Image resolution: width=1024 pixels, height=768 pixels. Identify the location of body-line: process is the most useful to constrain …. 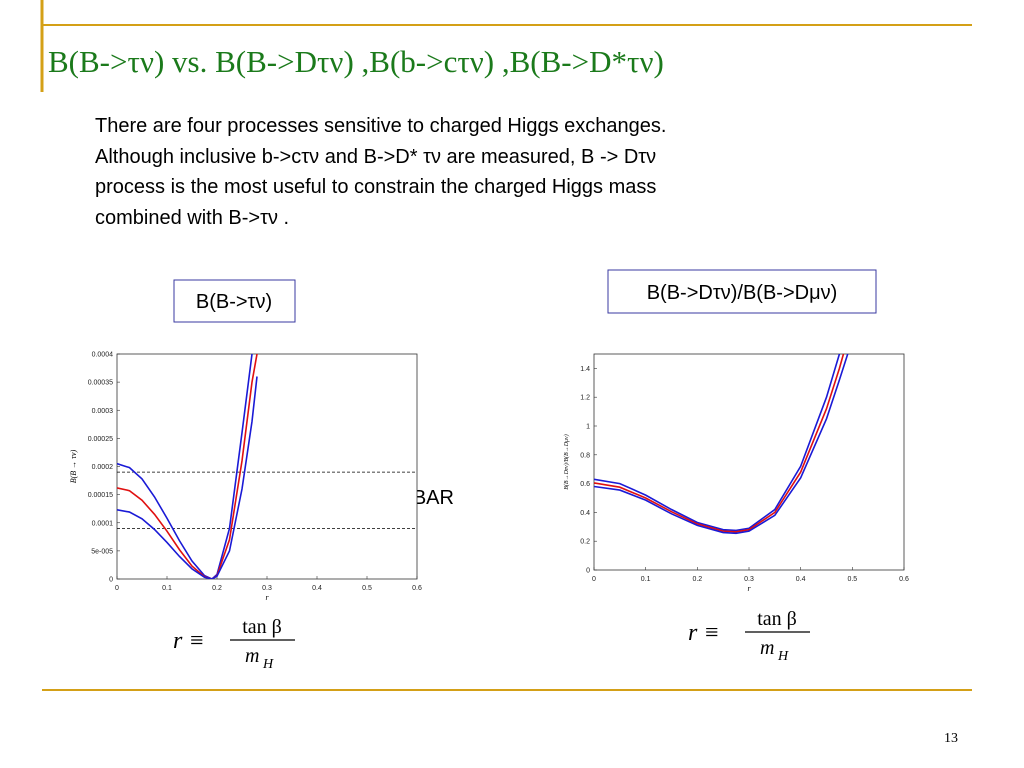
(375, 187).